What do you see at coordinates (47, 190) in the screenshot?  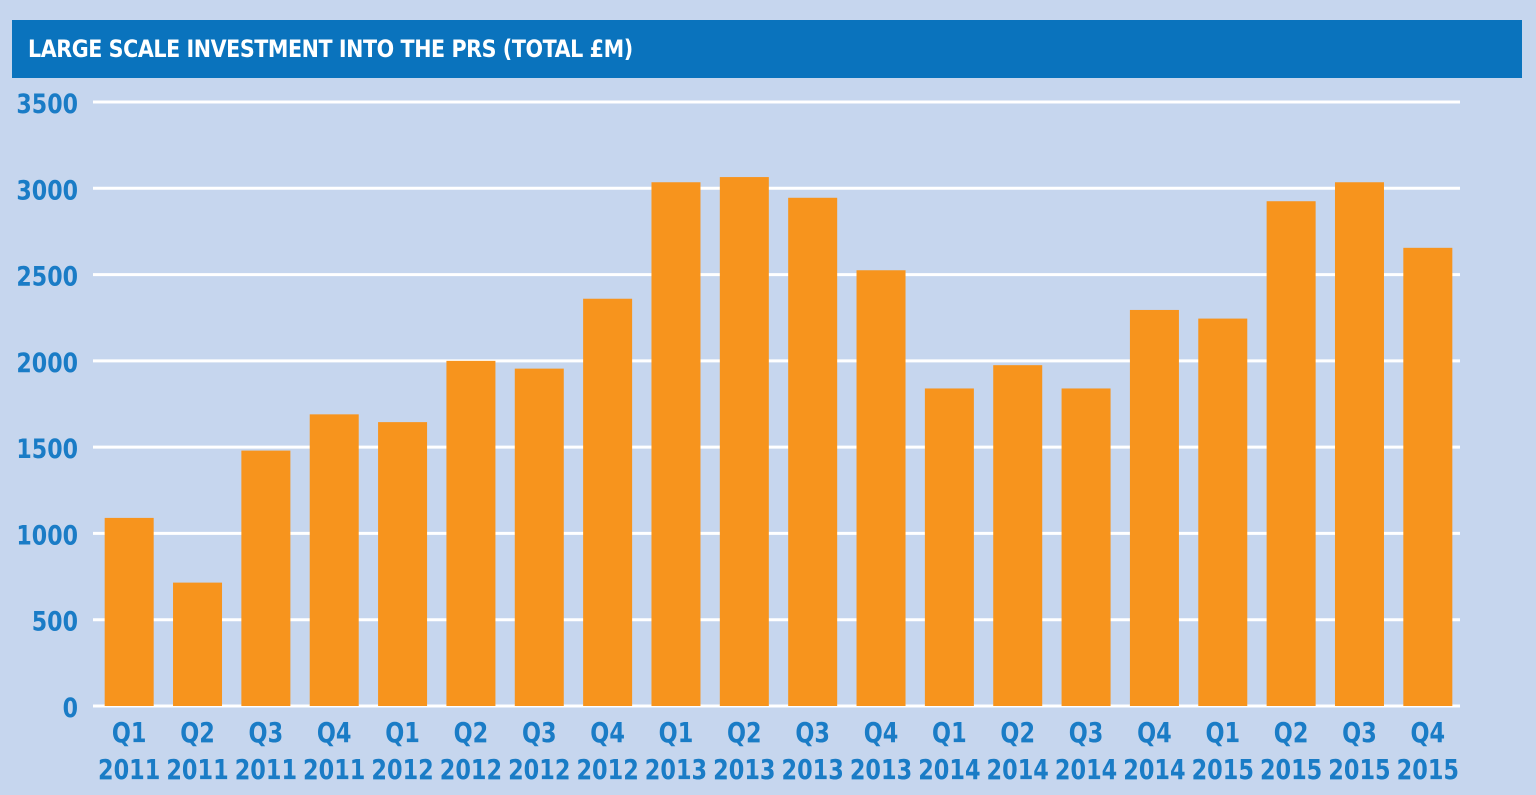 I see `y-tick-label: 3000` at bounding box center [47, 190].